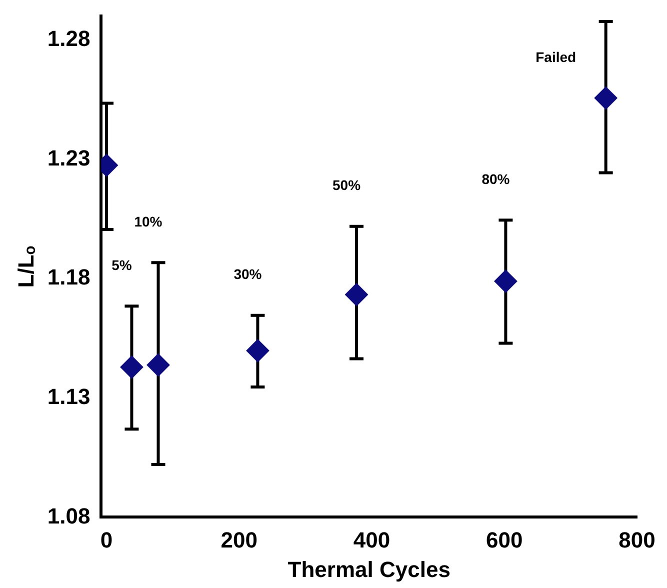 The height and width of the screenshot is (588, 667). Describe the element at coordinates (68, 515) in the screenshot. I see `y-tick-label: 1.08` at that location.